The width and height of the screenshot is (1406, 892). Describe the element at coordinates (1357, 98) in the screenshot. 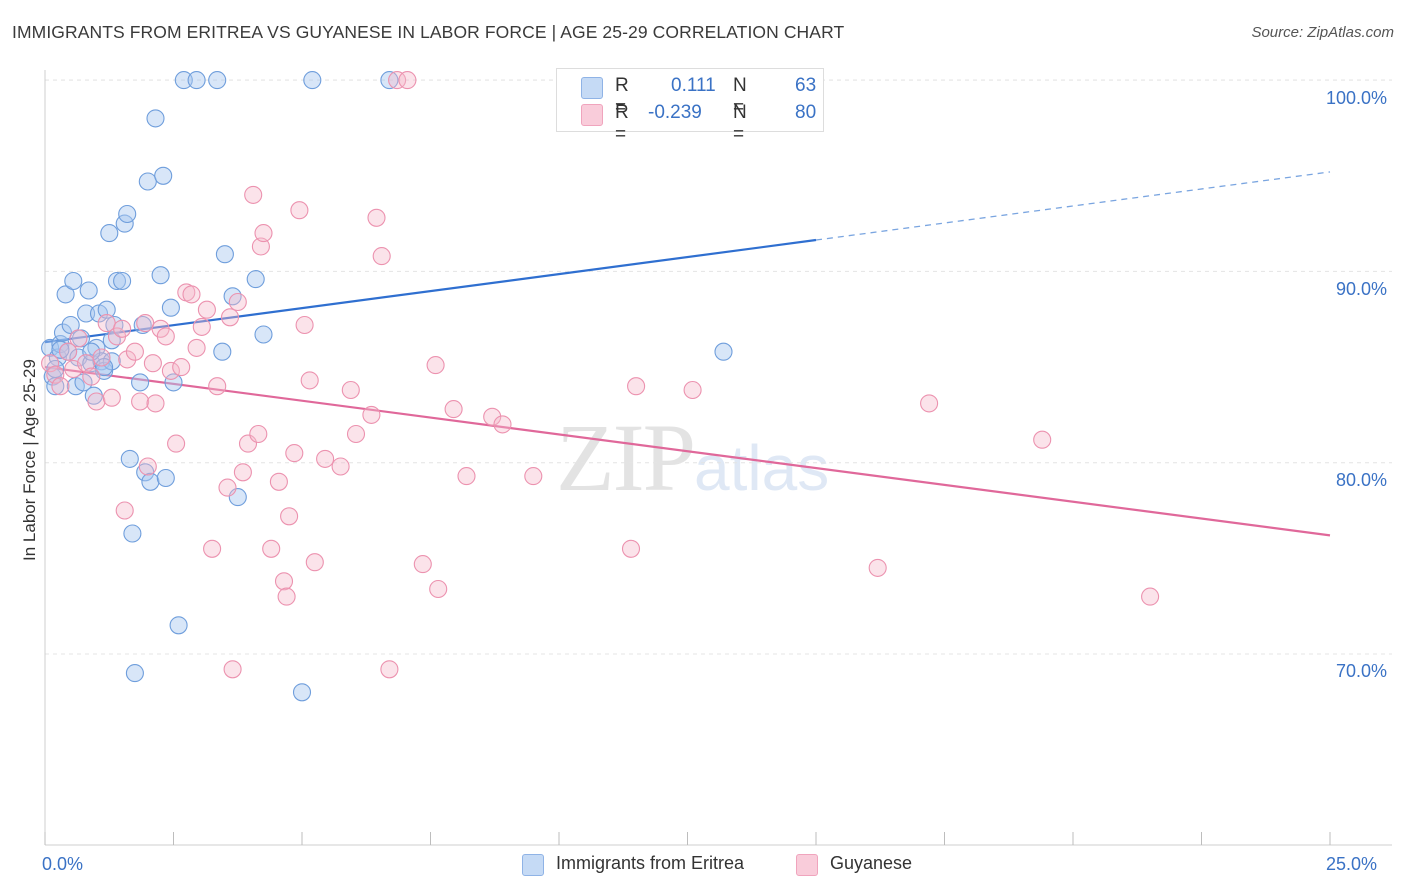

I see `y-tick-label: 100.0%` at that location.